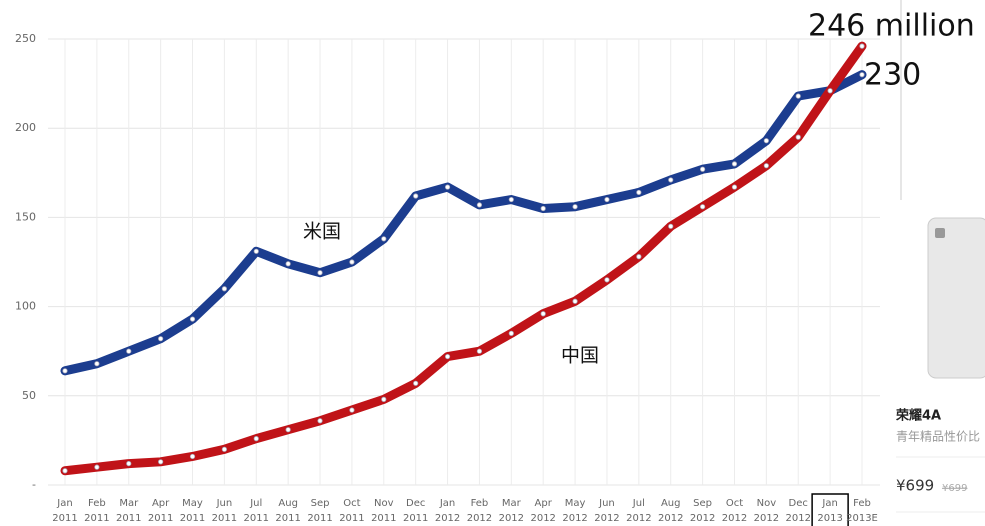 The height and width of the screenshot is (526, 985). Describe the element at coordinates (160, 511) in the screenshot. I see `x-tick-label: Apr 2011` at that location.